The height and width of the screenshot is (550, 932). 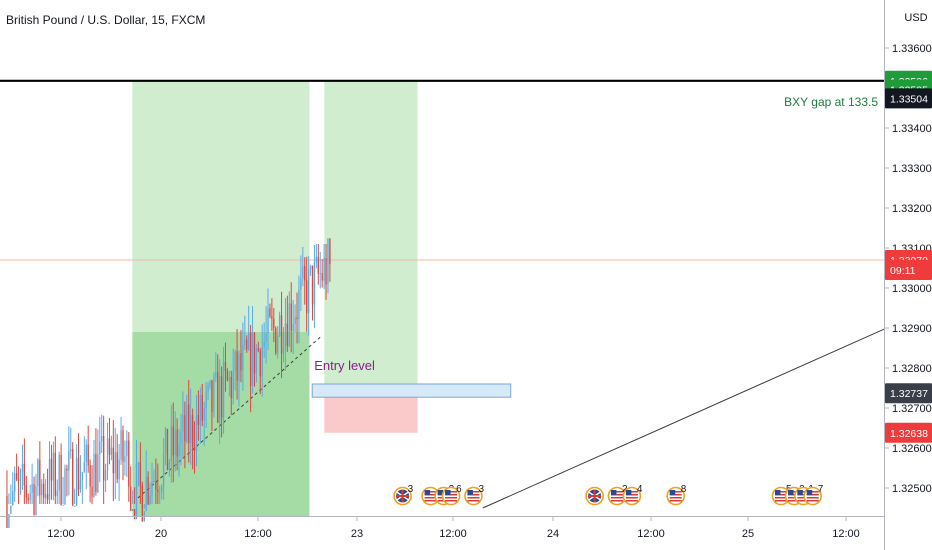 I want to click on position-0-target-zone, so click(x=221, y=206).